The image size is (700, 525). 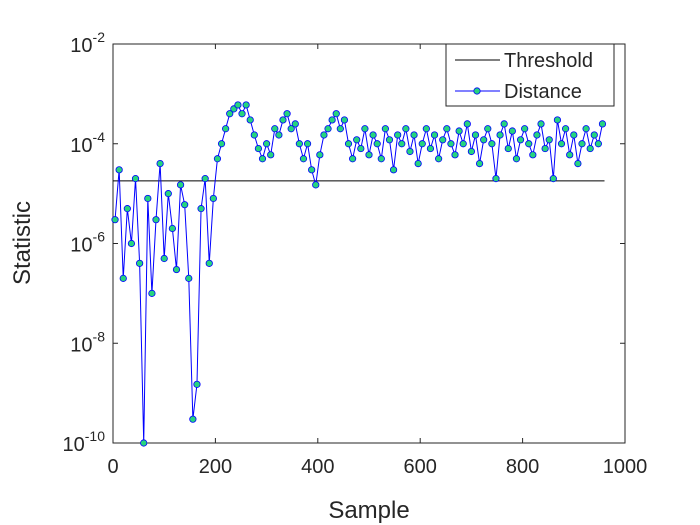 What do you see at coordinates (95, 436) in the screenshot?
I see `y-tick-exponent: -10` at bounding box center [95, 436].